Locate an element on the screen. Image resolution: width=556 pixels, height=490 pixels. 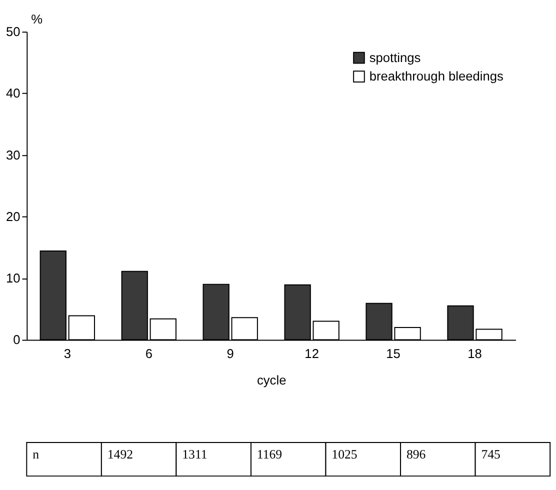
text: 1025 is located at coordinates (345, 454).